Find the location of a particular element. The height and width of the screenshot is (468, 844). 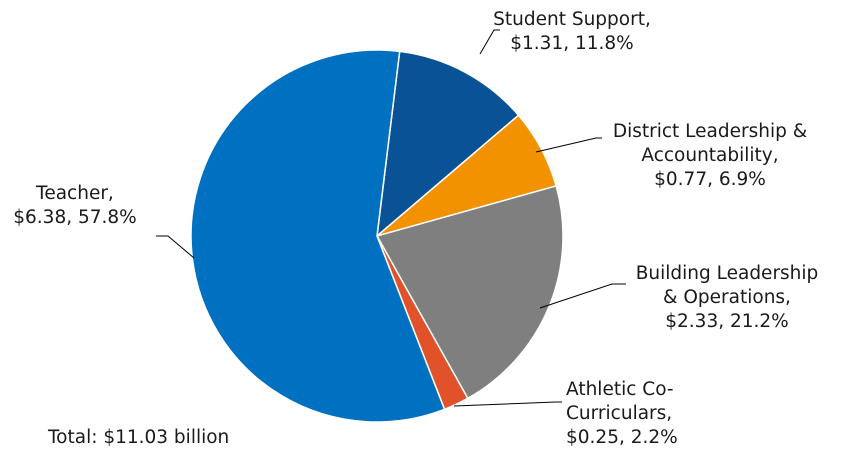

label-line: Curriculars, is located at coordinates (619, 413).